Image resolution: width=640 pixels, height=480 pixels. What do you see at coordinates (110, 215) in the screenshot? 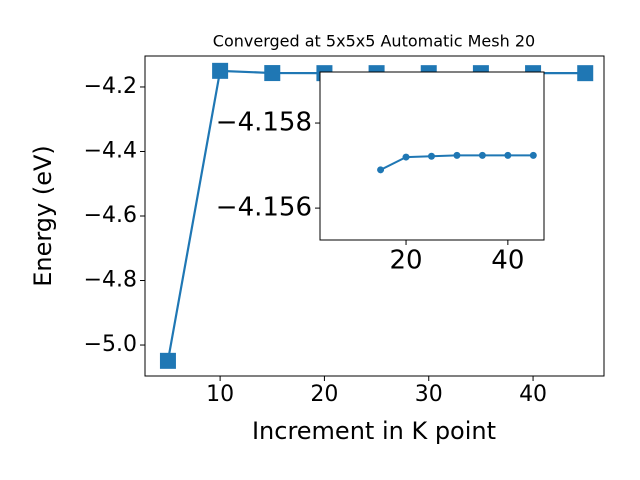
I see `y-tick-label: −4.6` at bounding box center [110, 215].